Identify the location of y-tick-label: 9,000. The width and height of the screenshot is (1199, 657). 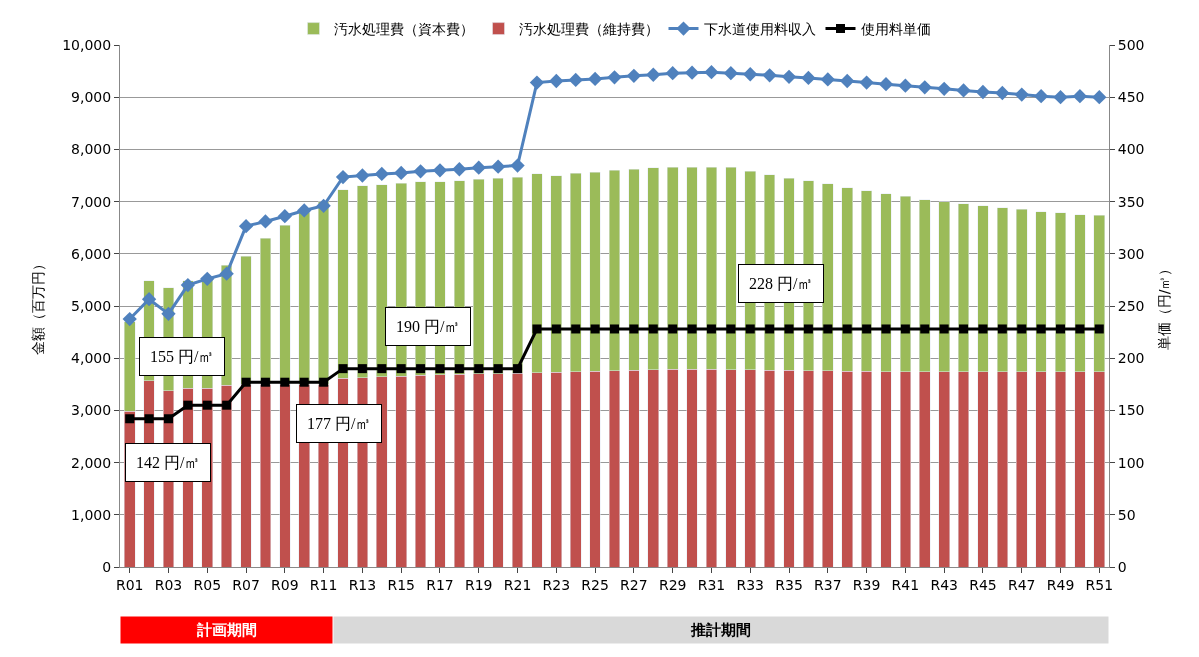
(91, 97).